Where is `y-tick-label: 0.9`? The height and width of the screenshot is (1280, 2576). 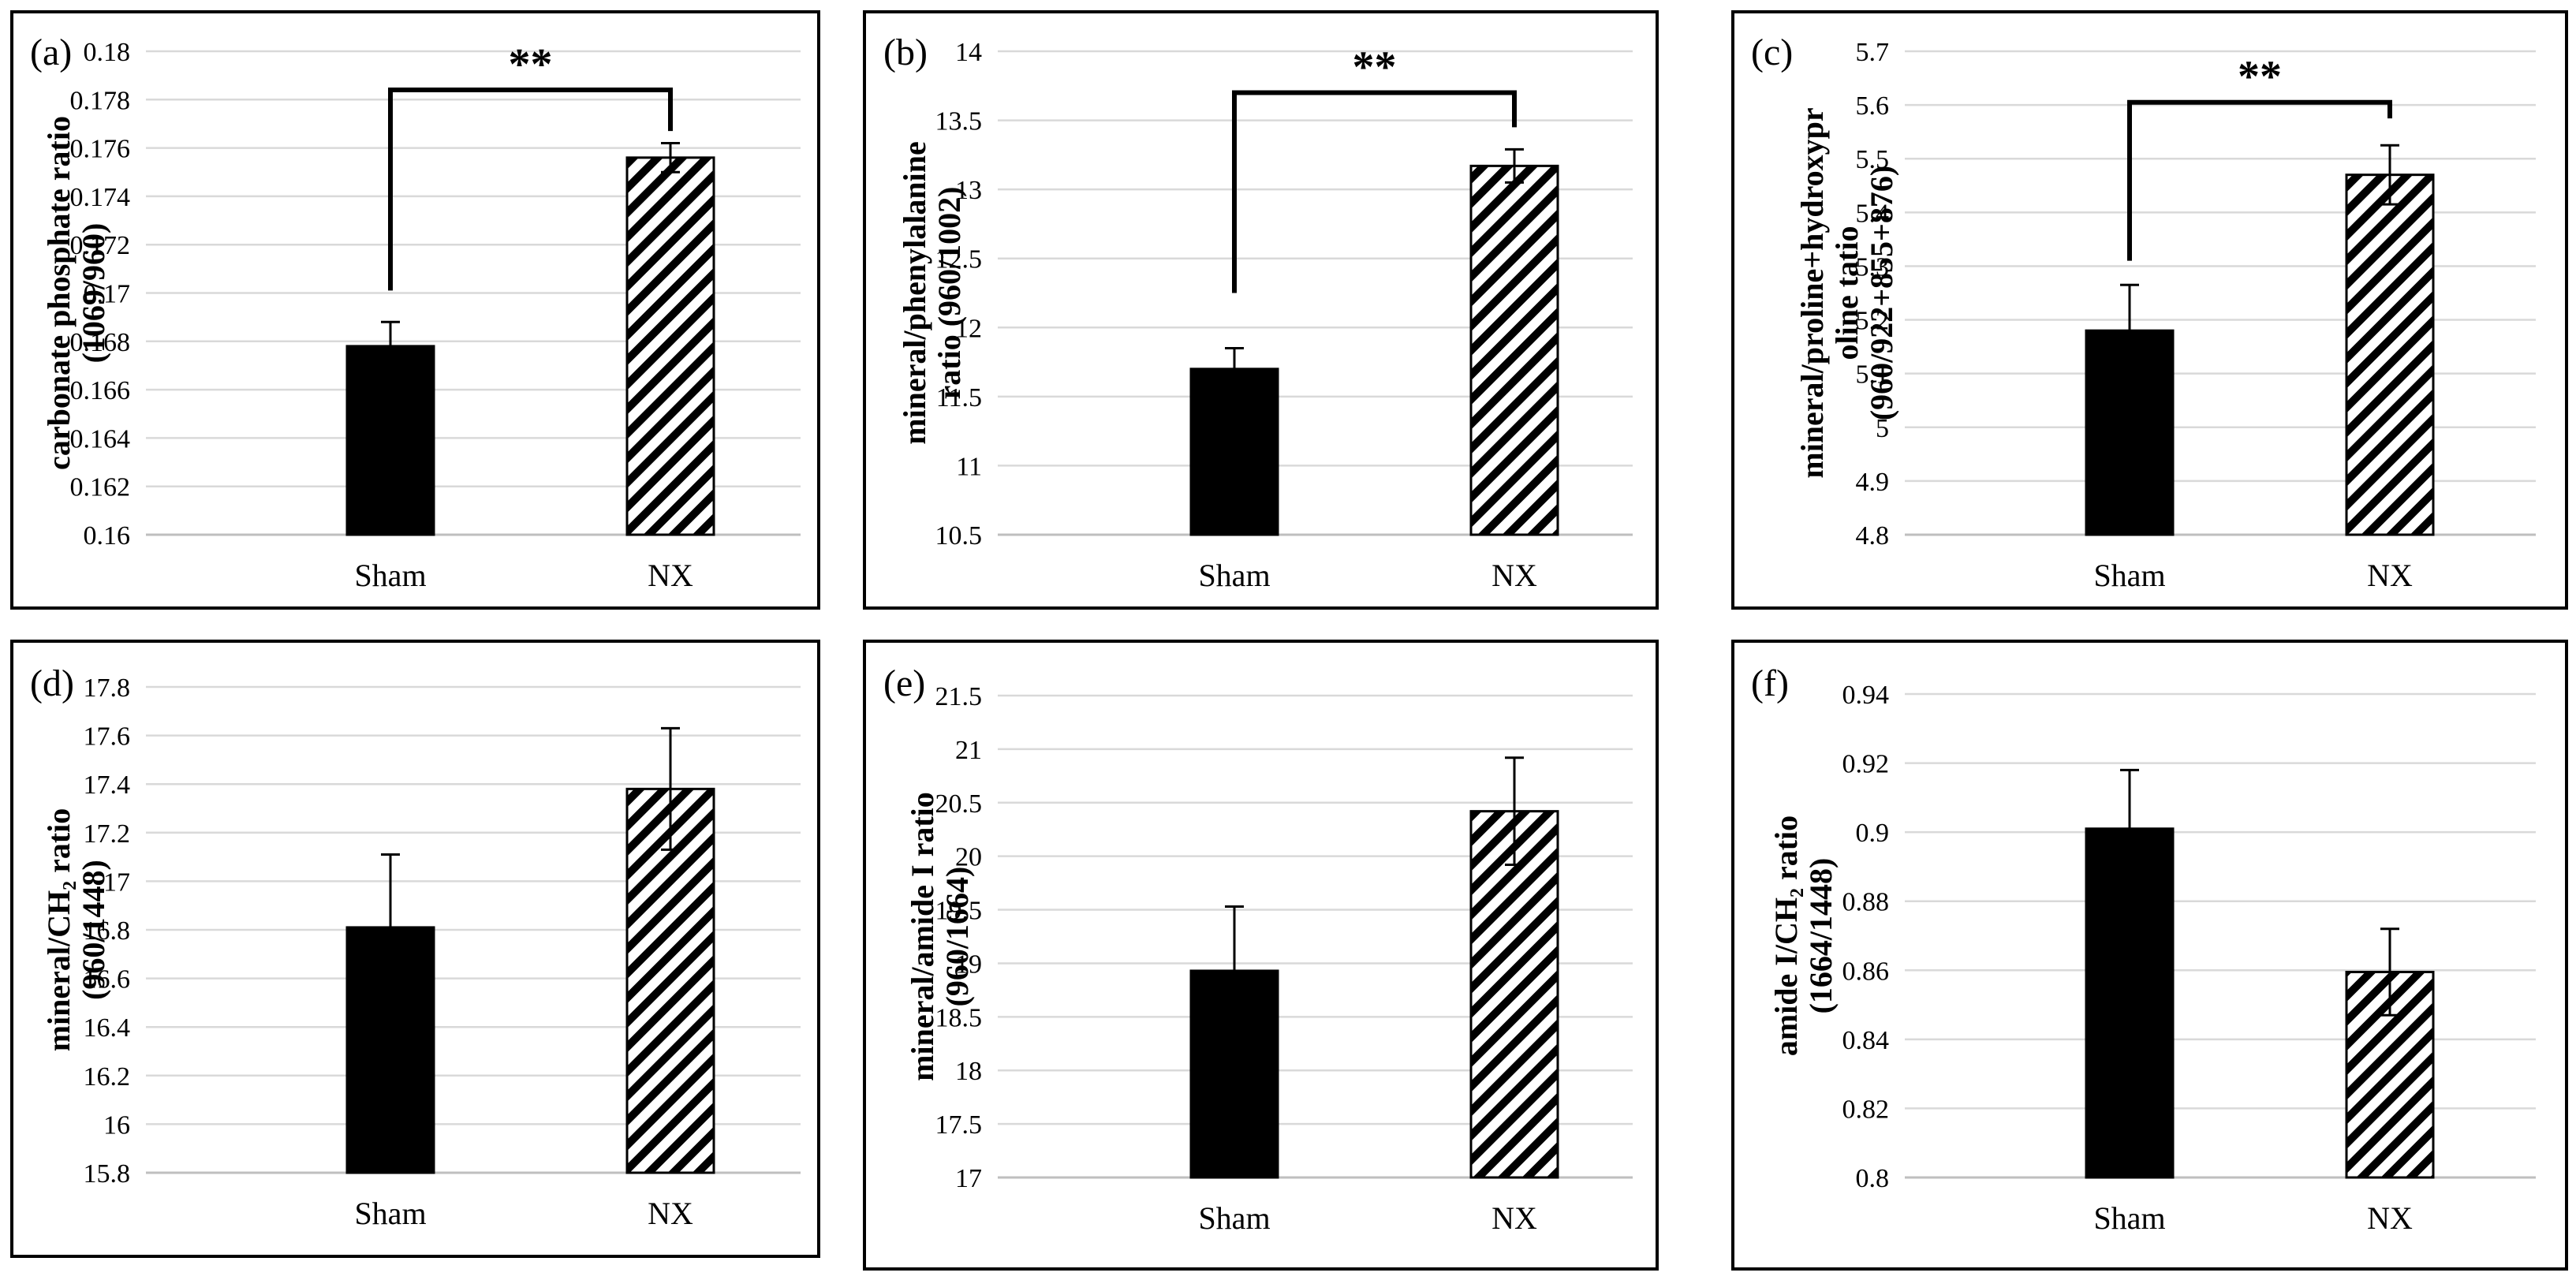
y-tick-label: 0.9 is located at coordinates (1873, 834).